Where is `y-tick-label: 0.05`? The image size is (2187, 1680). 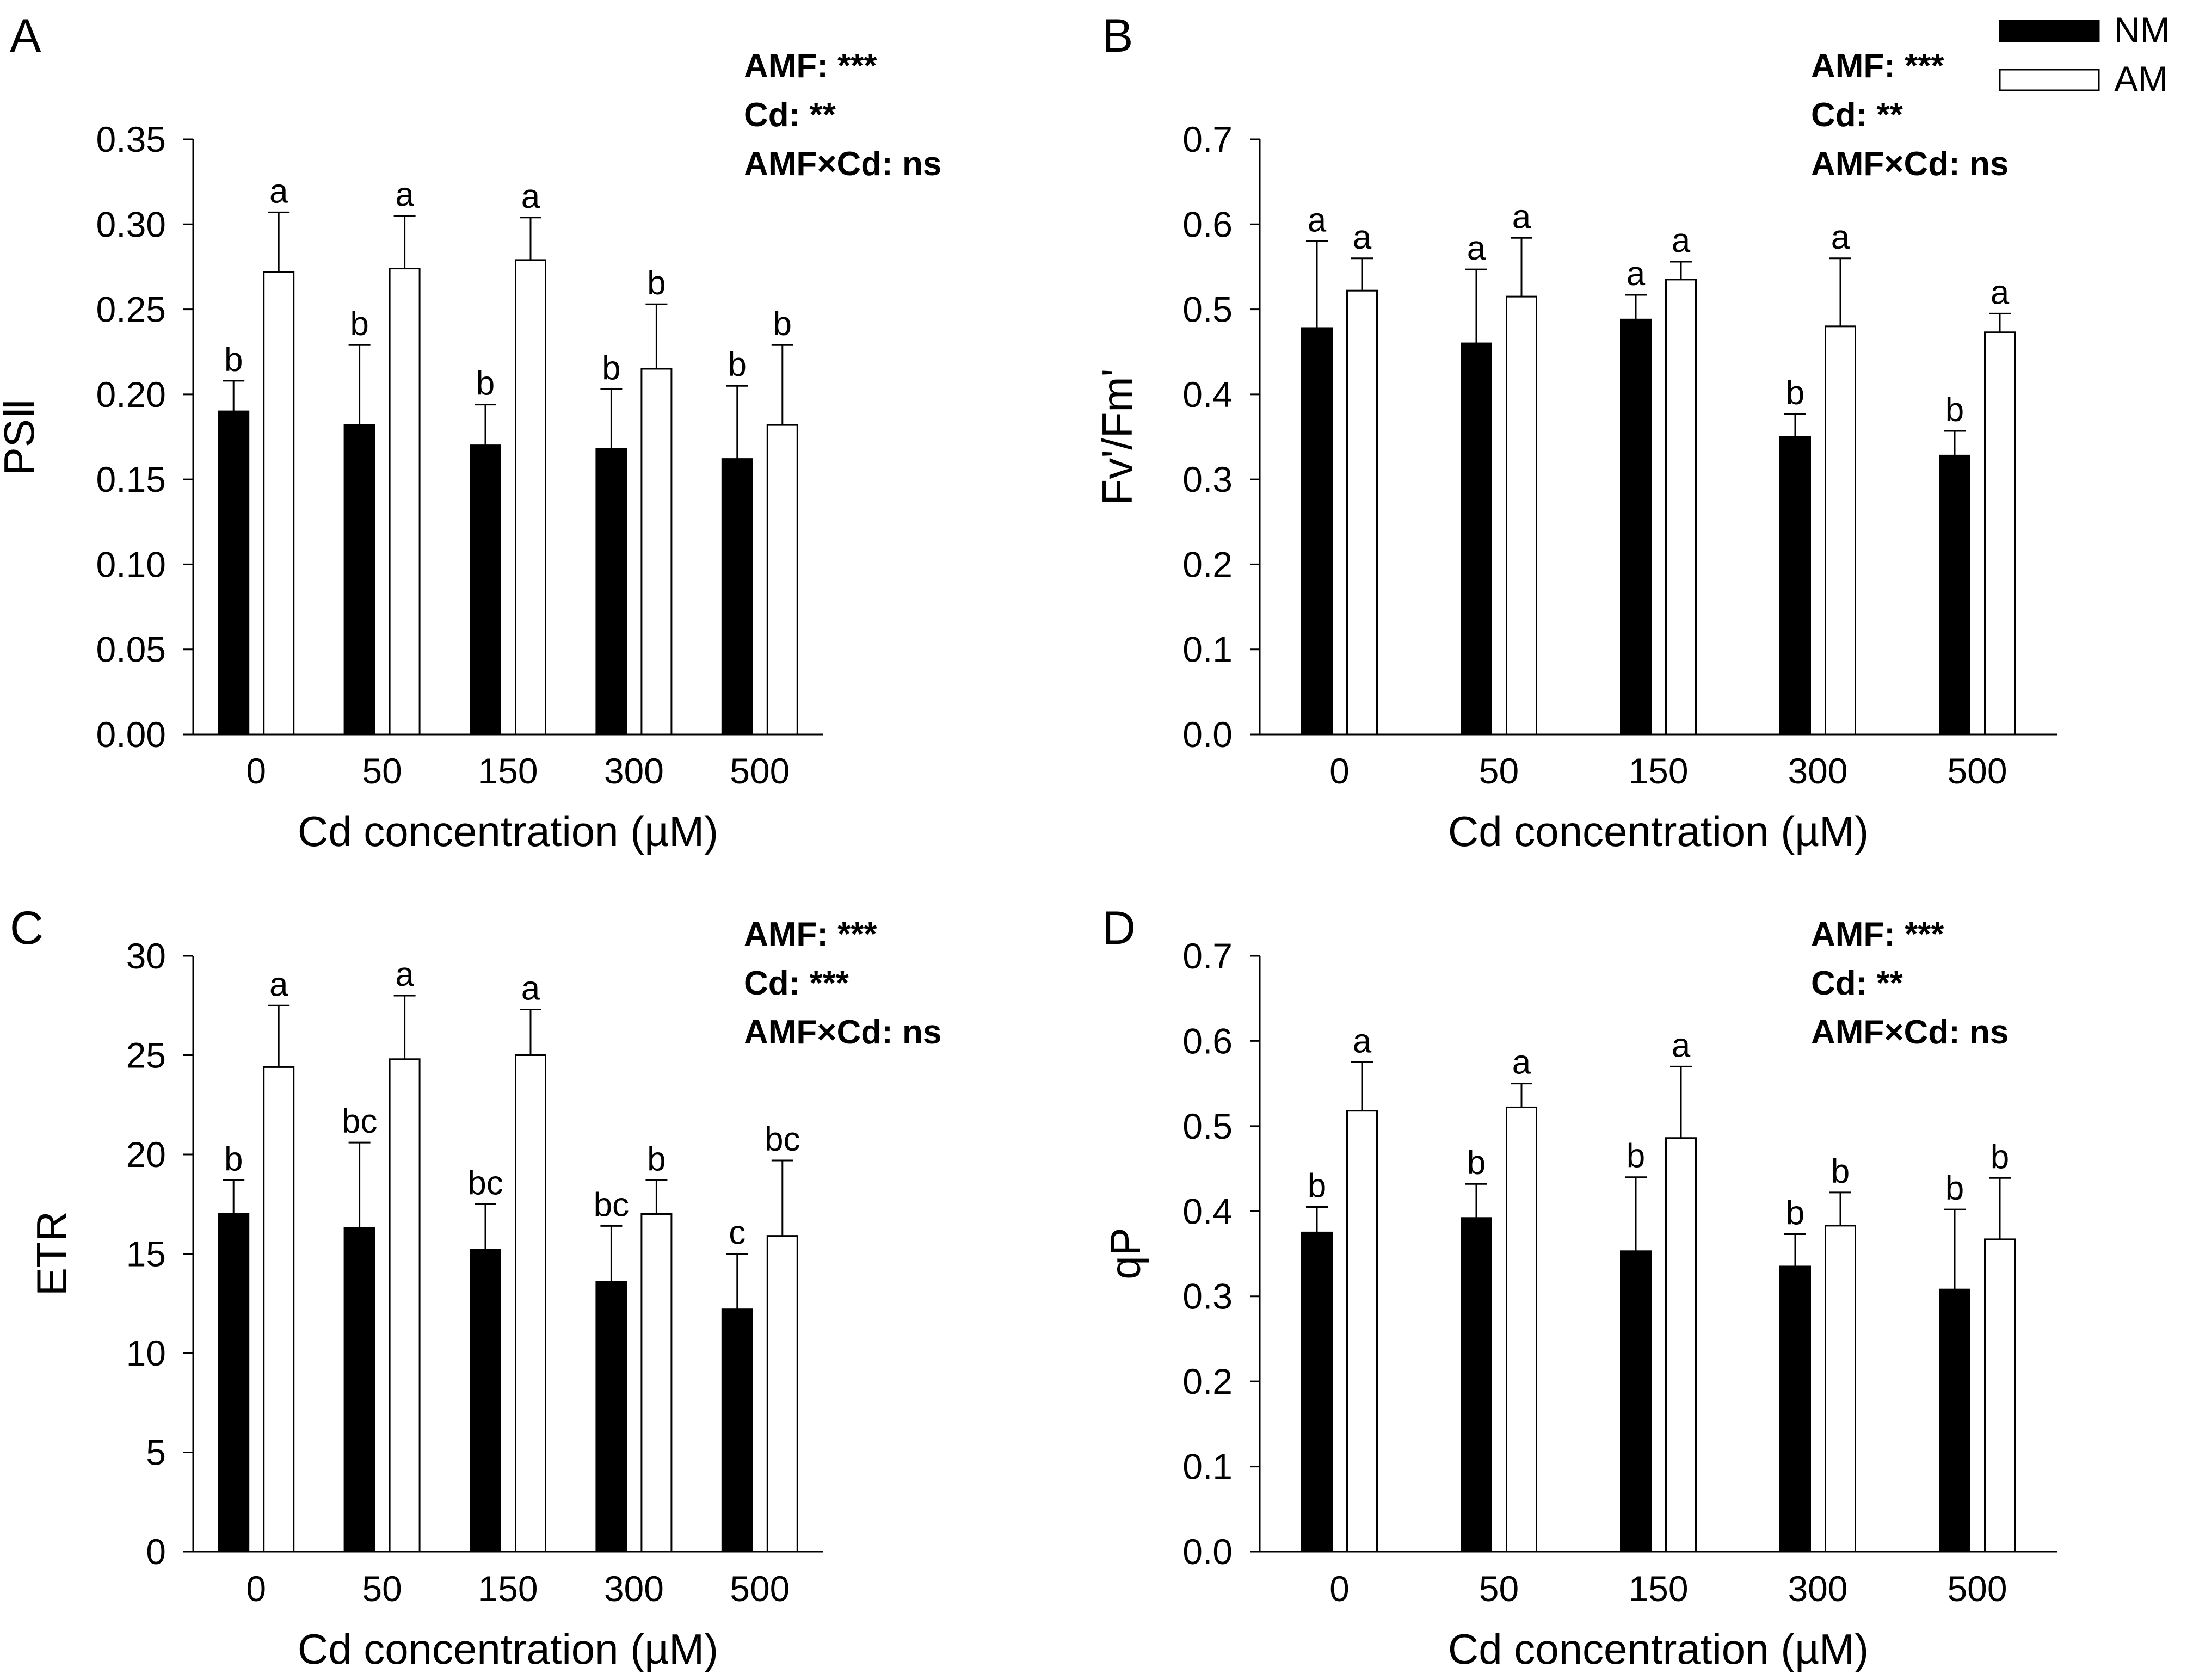
y-tick-label: 0.05 is located at coordinates (131, 650).